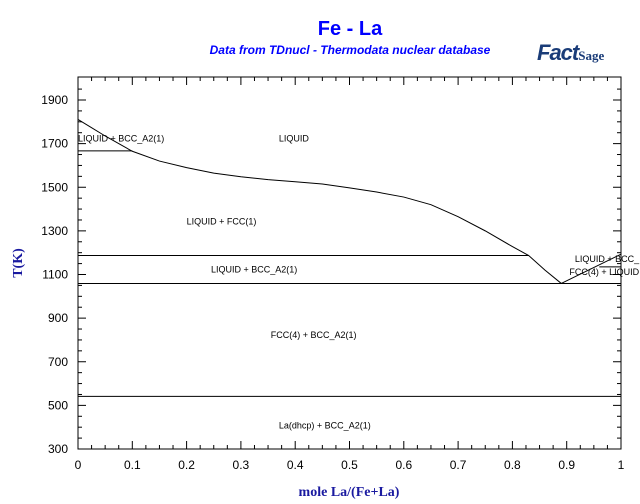 The image size is (640, 504). What do you see at coordinates (349, 492) in the screenshot?
I see `x-axis-label: mole La/(Fe+La)` at bounding box center [349, 492].